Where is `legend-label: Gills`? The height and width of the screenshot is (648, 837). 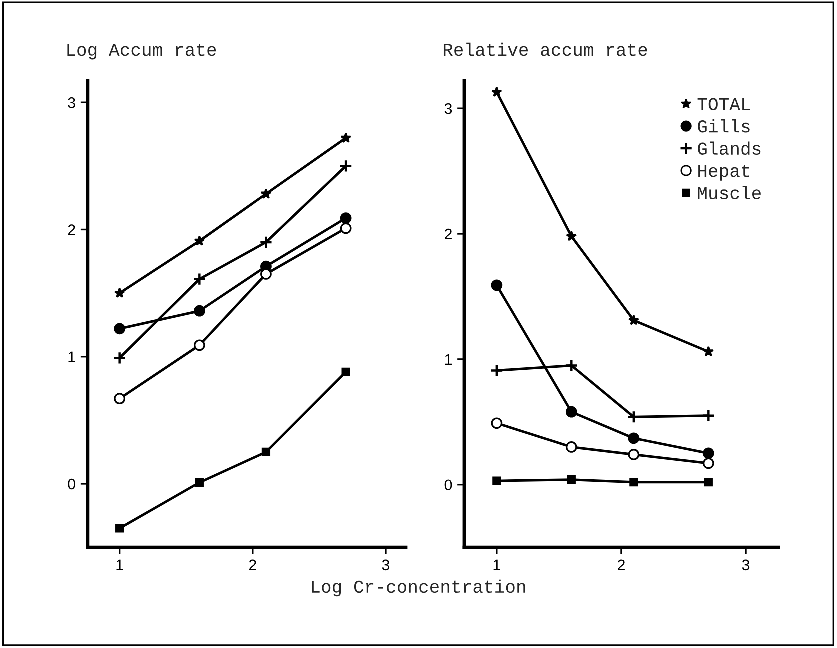
legend-label: Gills is located at coordinates (724, 126).